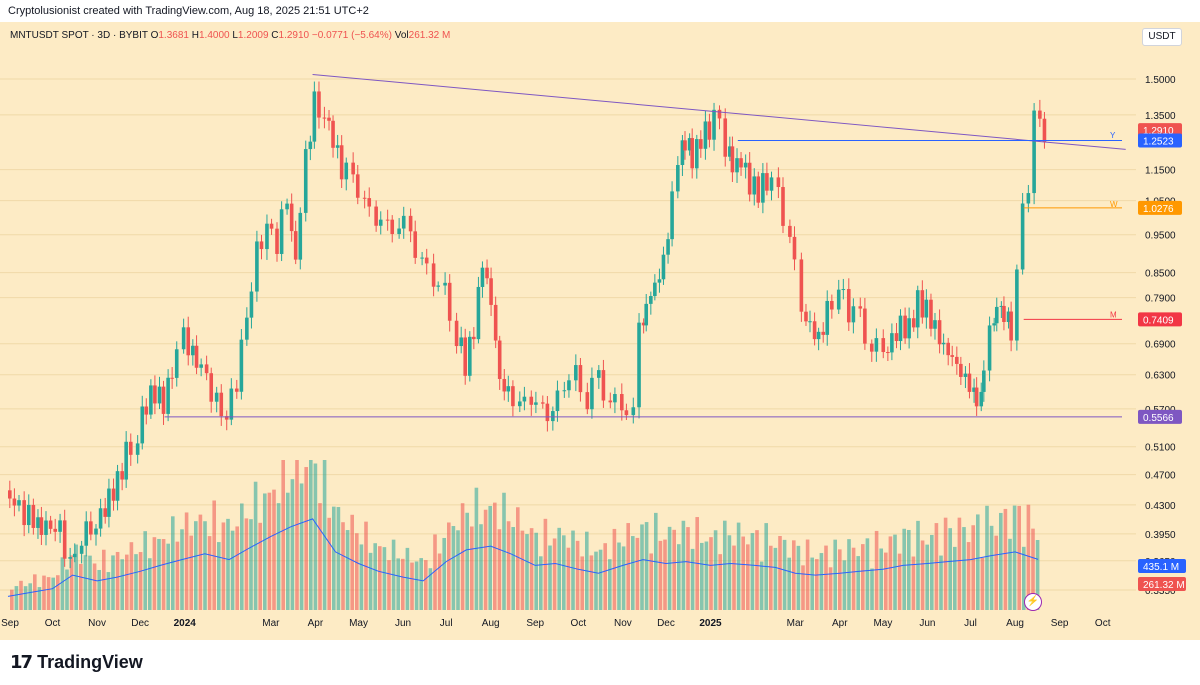 The width and height of the screenshot is (1200, 685). Describe the element at coordinates (1162, 37) in the screenshot. I see `currency-button: USDT` at that location.